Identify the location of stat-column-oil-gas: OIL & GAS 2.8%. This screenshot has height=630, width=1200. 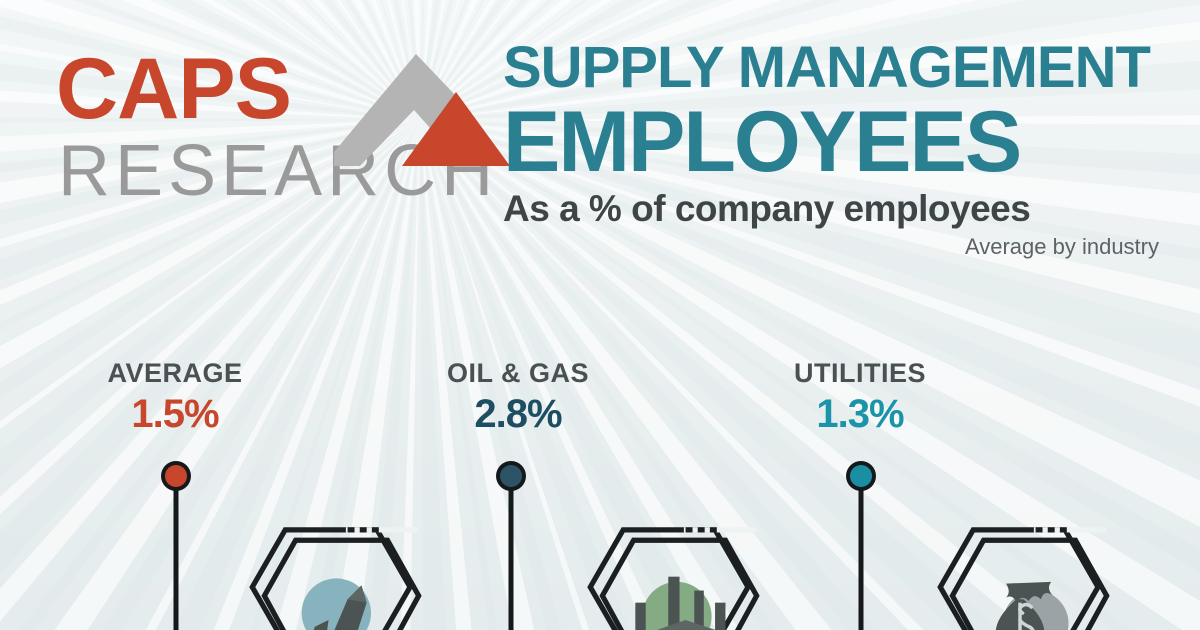
(518, 397).